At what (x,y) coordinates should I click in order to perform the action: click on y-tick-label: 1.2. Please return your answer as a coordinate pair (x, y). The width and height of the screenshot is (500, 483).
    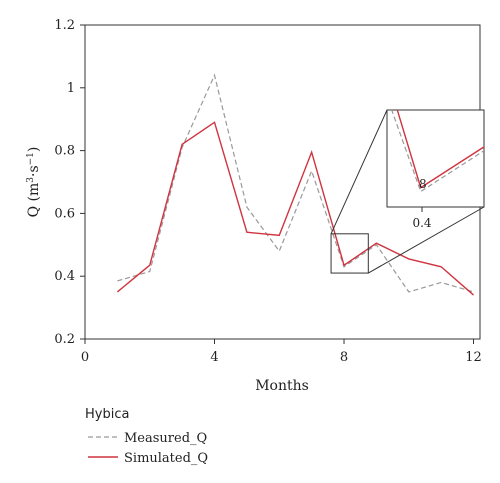
    Looking at the image, I should click on (64, 25).